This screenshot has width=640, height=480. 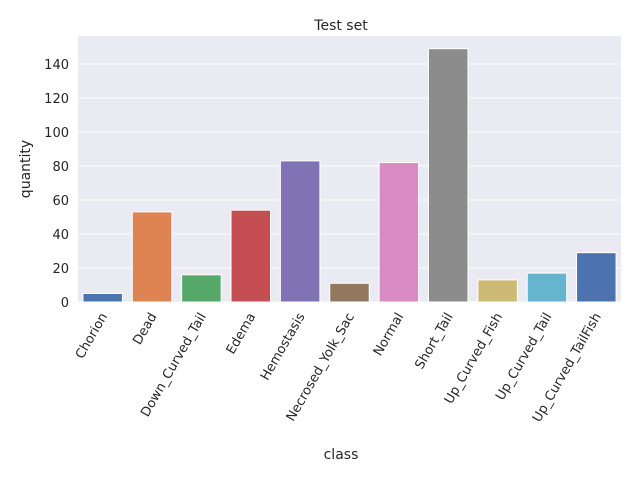 I want to click on bar-hemostasis, so click(x=300, y=231).